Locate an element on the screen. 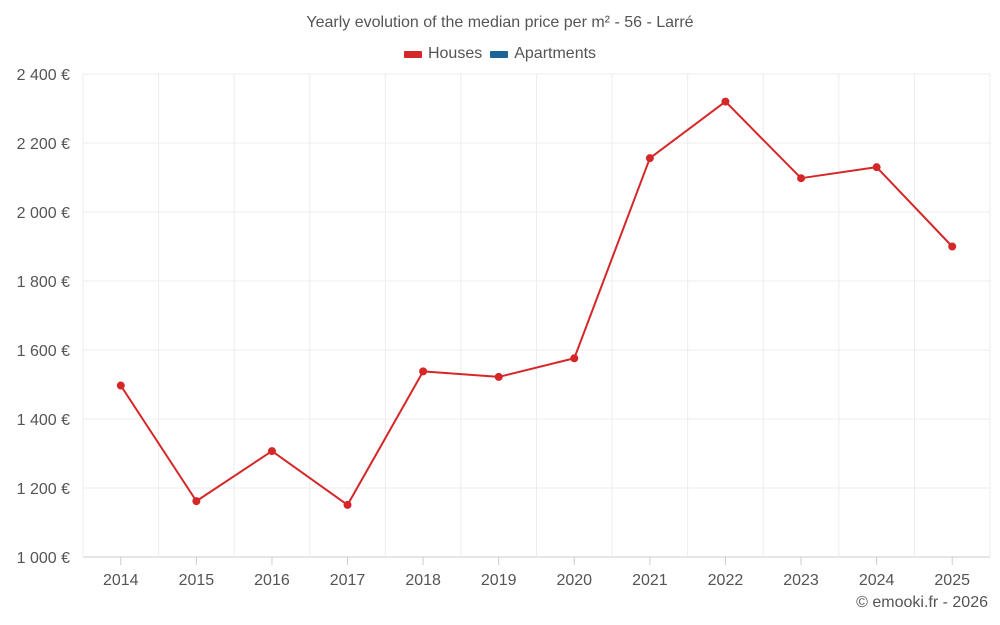 The height and width of the screenshot is (625, 1000). x-tick-label: 2025 is located at coordinates (952, 580).